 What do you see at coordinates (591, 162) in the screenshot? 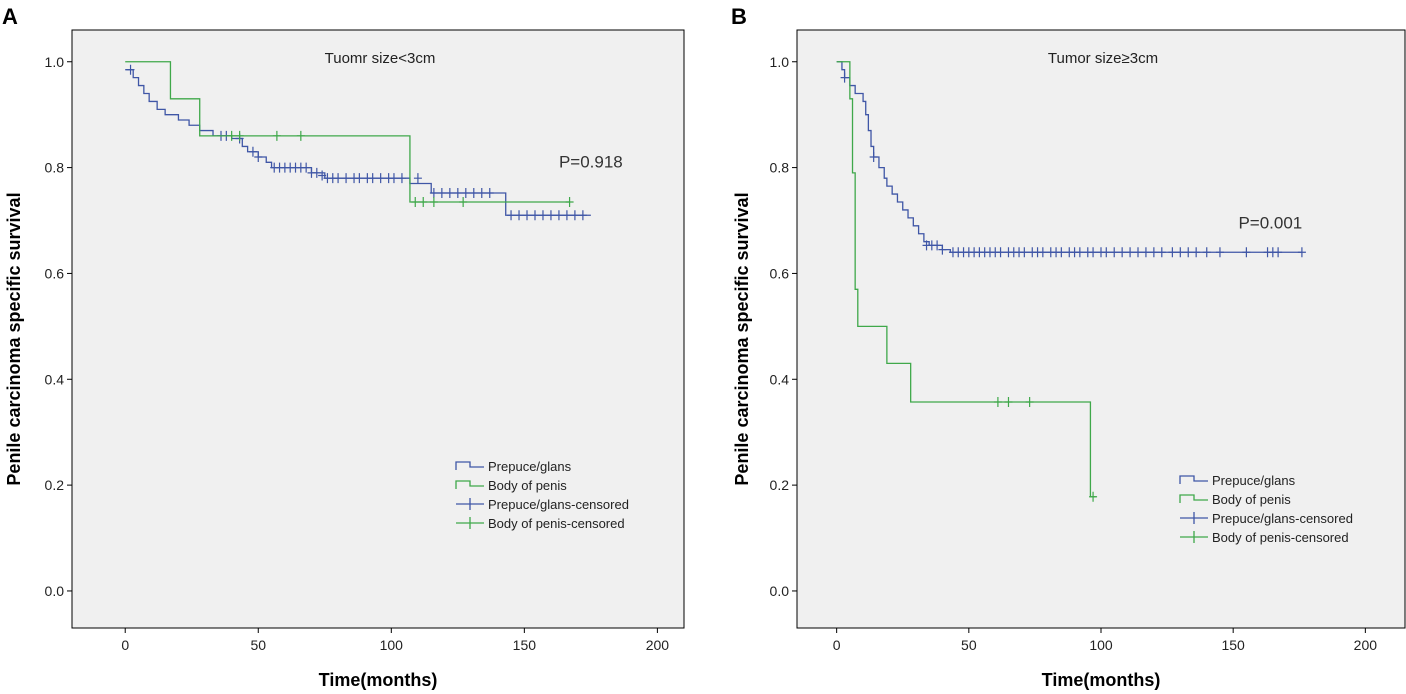
I see `p-value: P=0.918` at bounding box center [591, 162].